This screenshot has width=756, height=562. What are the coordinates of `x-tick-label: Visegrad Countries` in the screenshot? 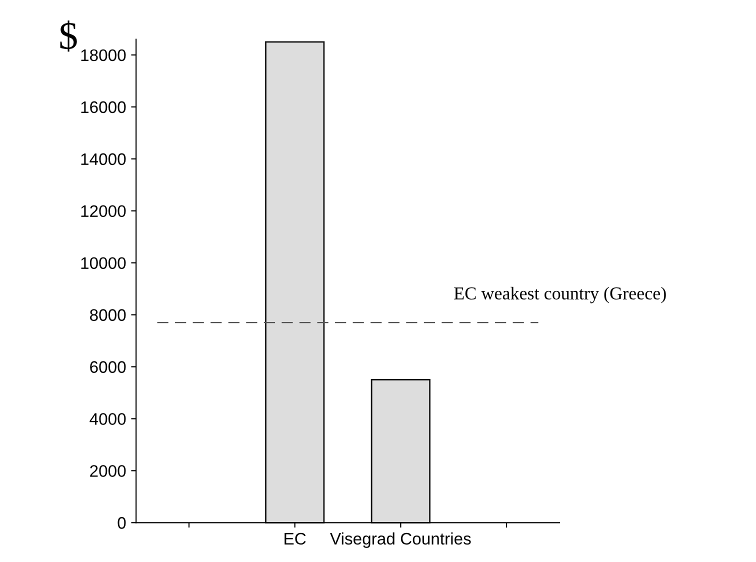 It's located at (400, 540).